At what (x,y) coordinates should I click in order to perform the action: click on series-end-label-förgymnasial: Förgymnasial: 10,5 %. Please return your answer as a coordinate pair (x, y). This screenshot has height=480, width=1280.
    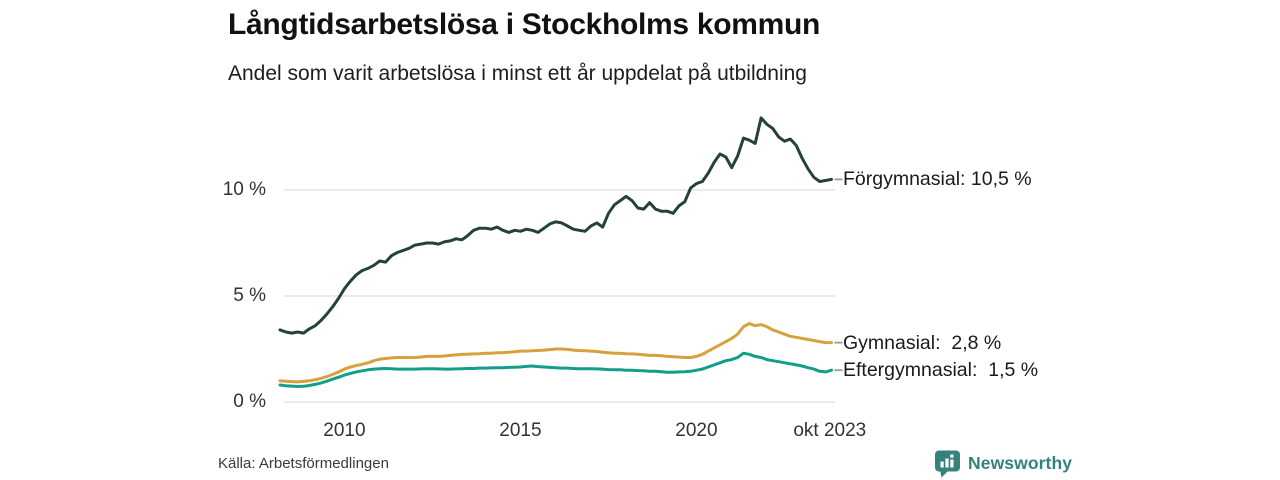
    Looking at the image, I should click on (937, 179).